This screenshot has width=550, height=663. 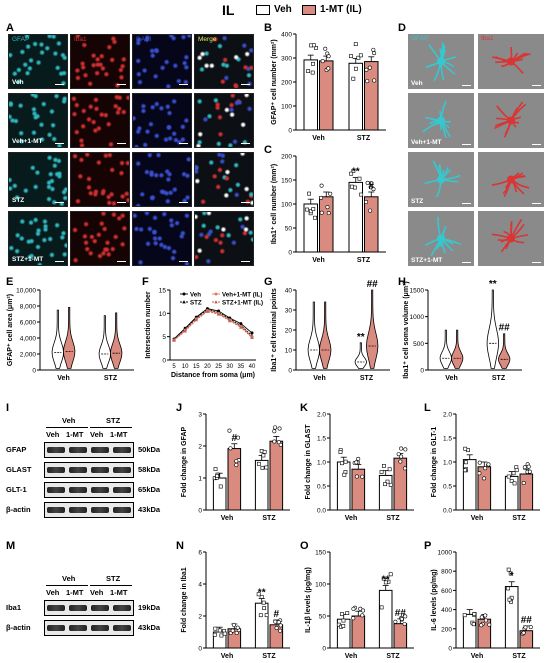 I want to click on y-tick-label: 0.0, so click(x=321, y=511).